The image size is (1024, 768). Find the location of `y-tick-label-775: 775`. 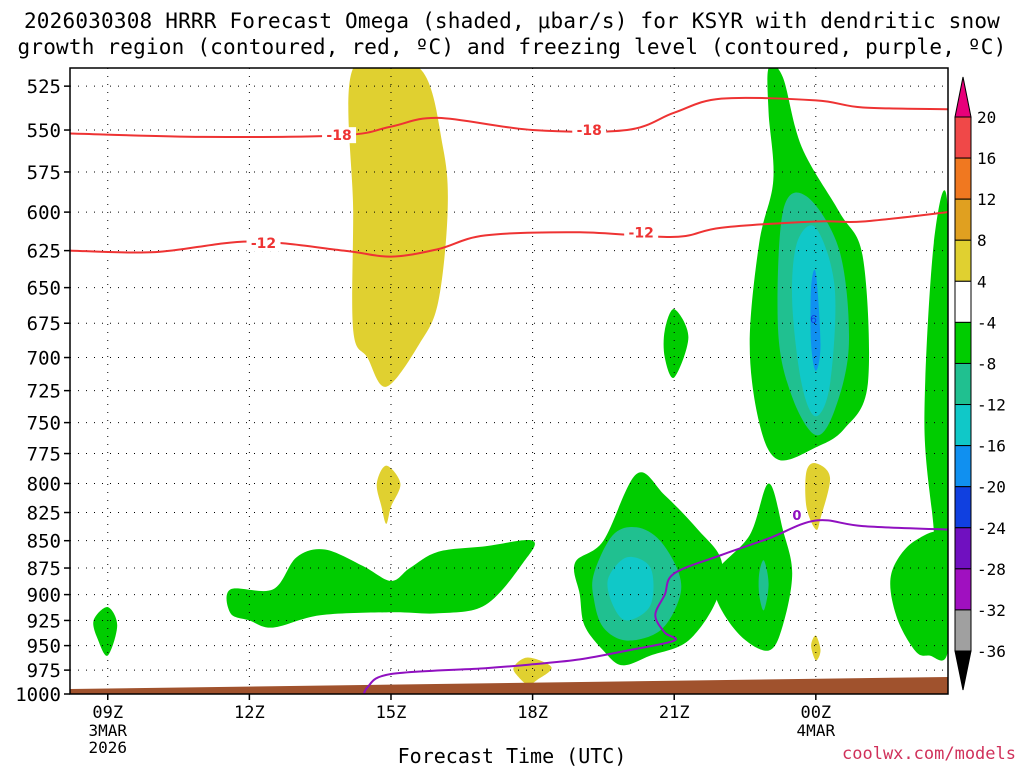

y-tick-label-775: 775 is located at coordinates (44, 455).